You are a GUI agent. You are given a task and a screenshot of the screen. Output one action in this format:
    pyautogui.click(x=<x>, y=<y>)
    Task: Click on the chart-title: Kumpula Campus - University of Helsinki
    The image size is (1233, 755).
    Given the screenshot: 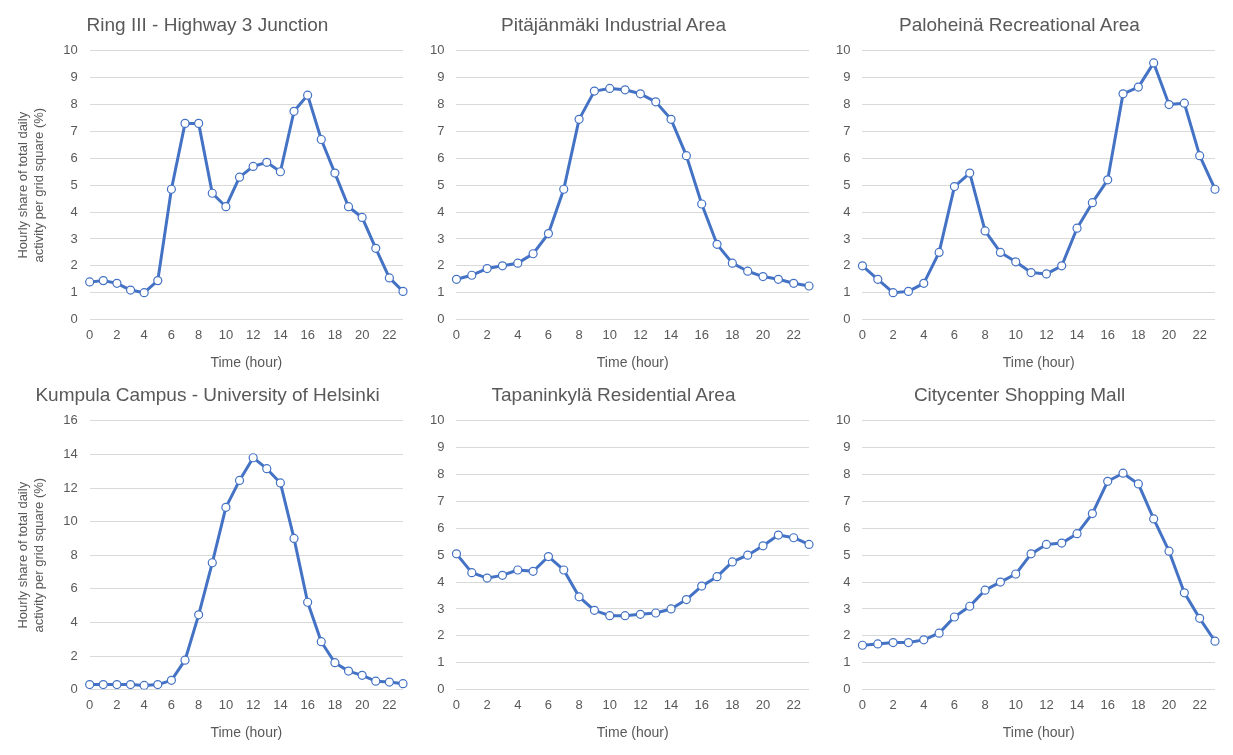 What is the action you would take?
    pyautogui.click(x=207, y=394)
    